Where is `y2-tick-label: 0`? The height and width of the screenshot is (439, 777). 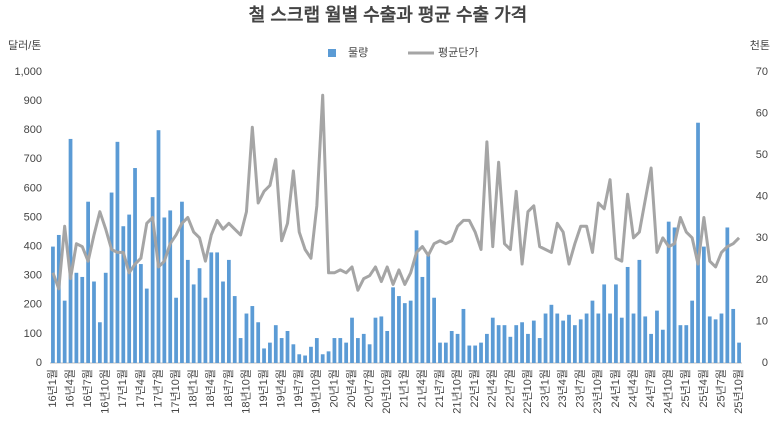
y2-tick-label: 0 is located at coordinates (765, 363).